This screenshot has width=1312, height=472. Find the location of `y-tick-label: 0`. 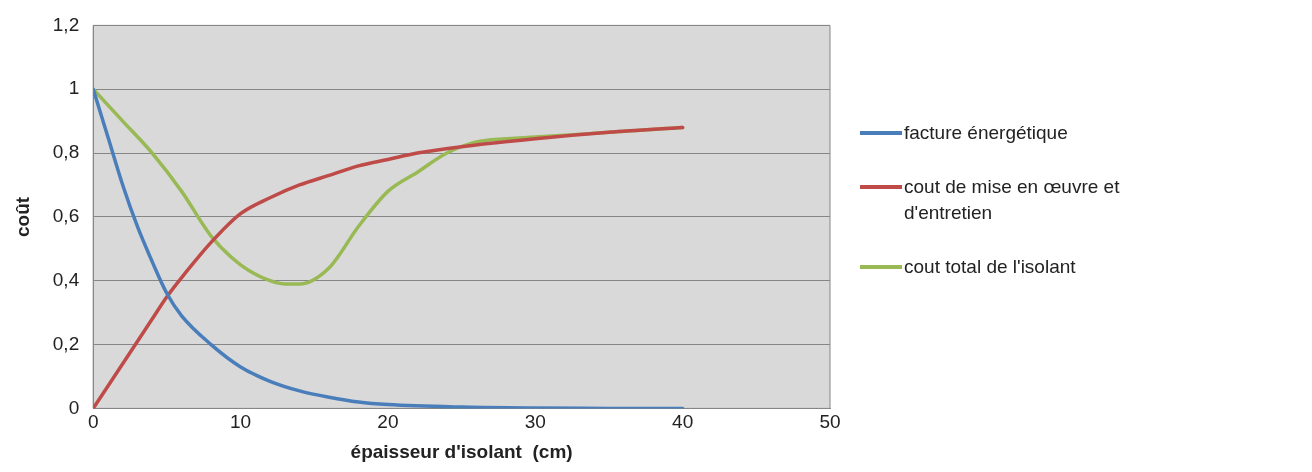

y-tick-label: 0 is located at coordinates (74, 407).